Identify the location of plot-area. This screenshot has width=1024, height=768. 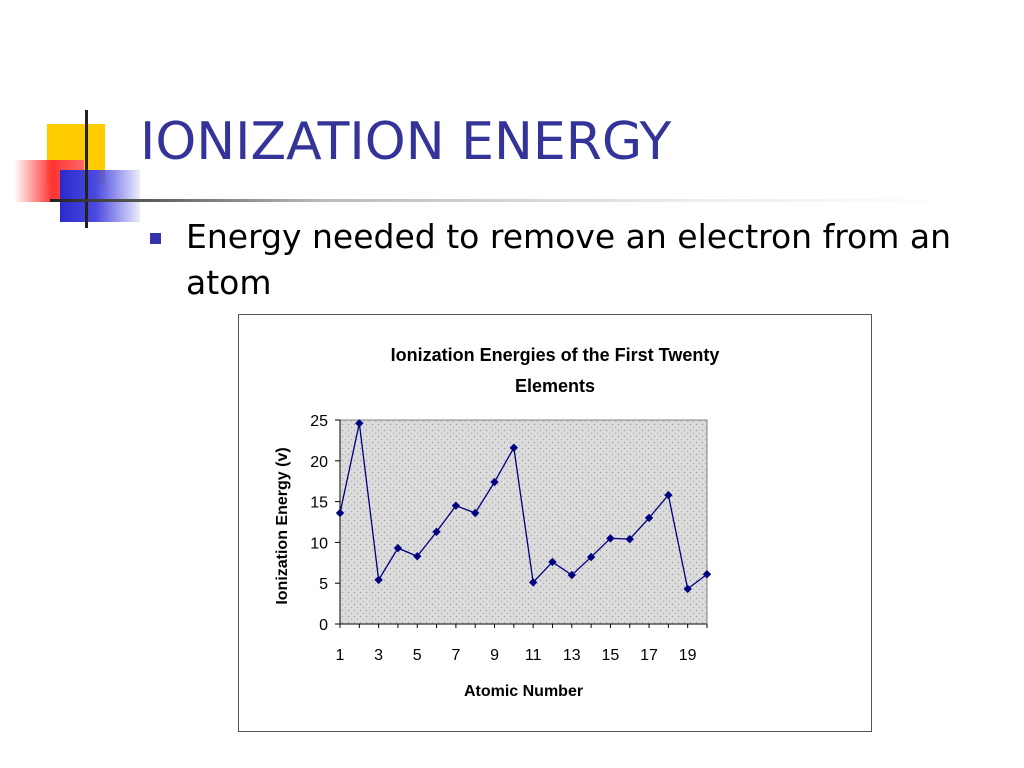
(523, 522).